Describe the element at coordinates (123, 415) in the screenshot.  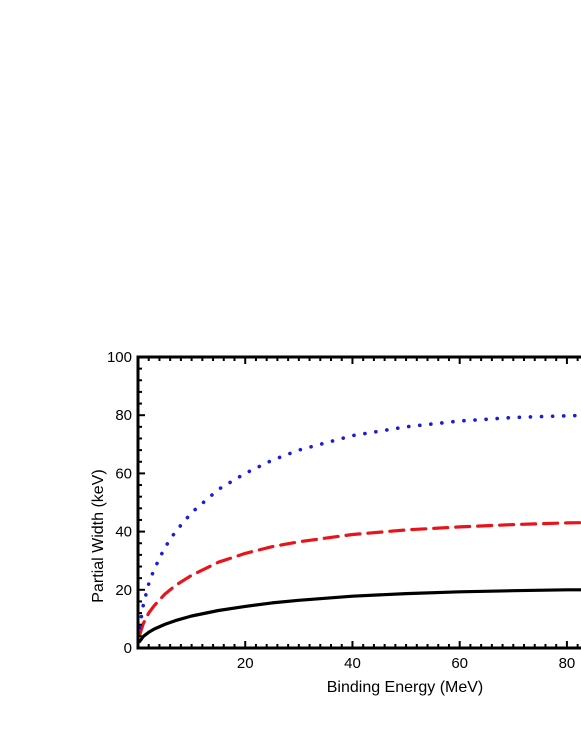
I see `y-tick-label: 80` at that location.